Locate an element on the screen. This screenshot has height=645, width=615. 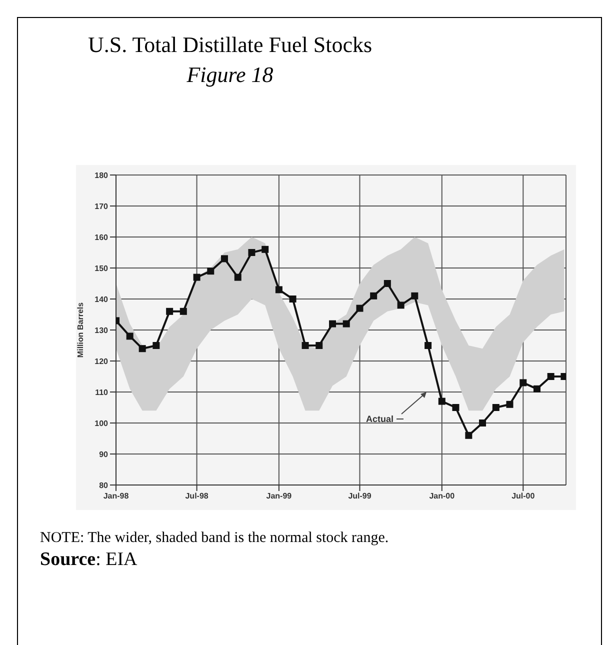
y-tick-label: 130 is located at coordinates (101, 330).